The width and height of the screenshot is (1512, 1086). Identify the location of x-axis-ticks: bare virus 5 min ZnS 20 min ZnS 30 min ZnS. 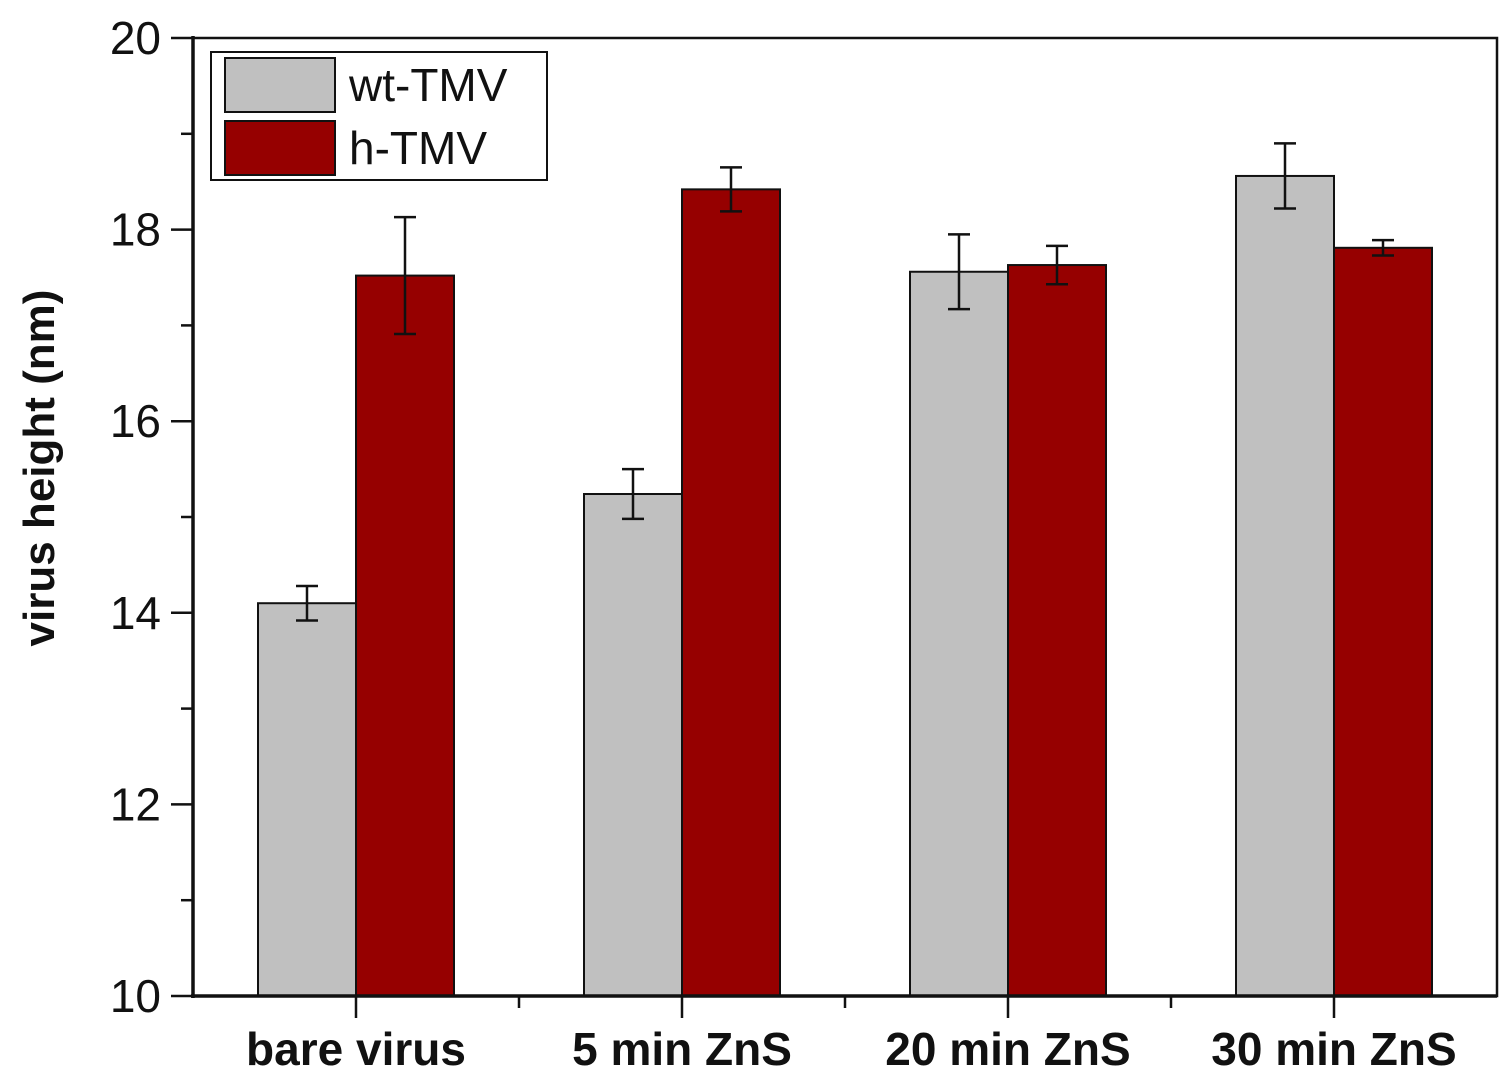
(851, 1035).